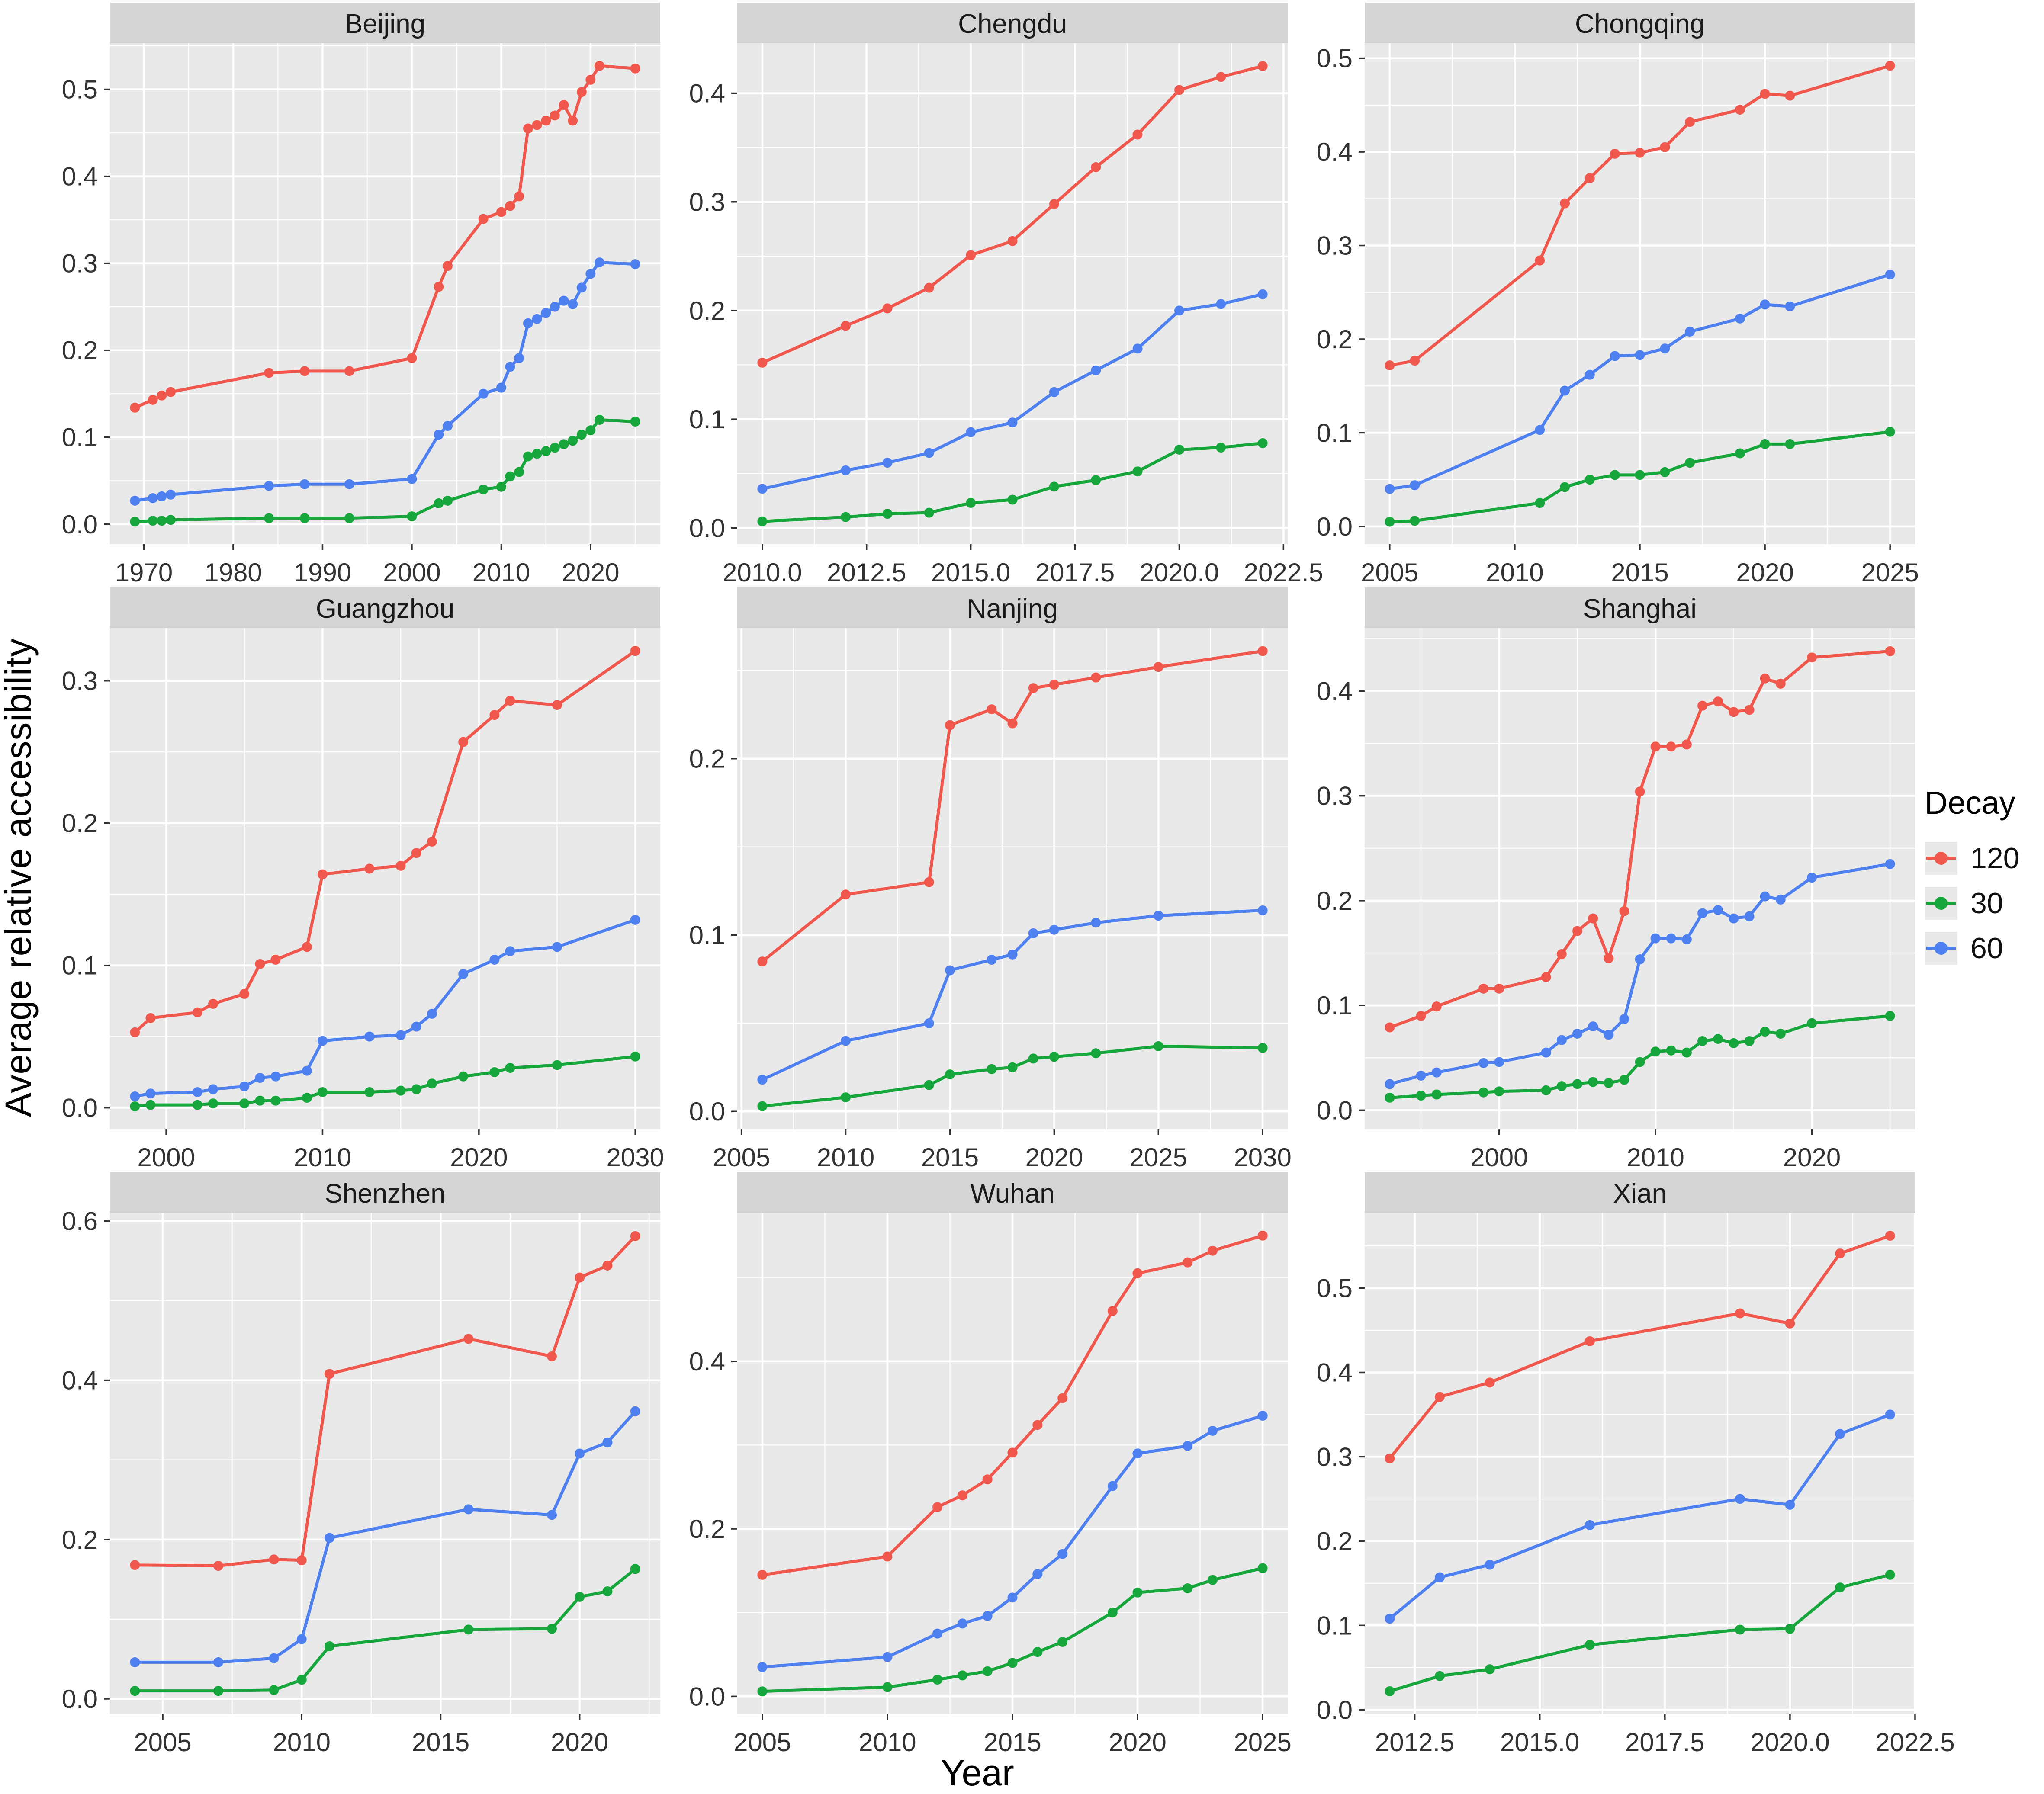 This screenshot has height=1794, width=2044. I want to click on panel-background, so click(385, 878).